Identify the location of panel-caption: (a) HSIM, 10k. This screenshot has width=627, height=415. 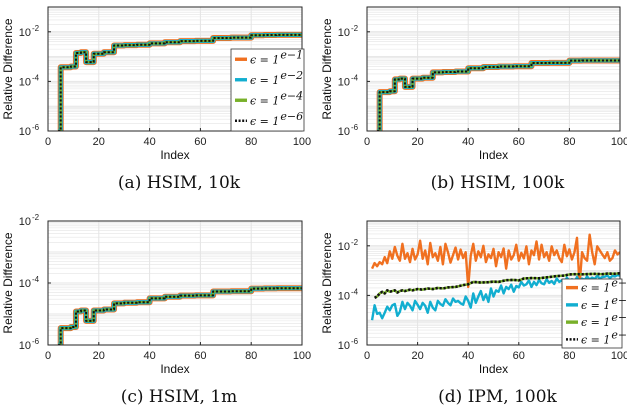
(179, 183).